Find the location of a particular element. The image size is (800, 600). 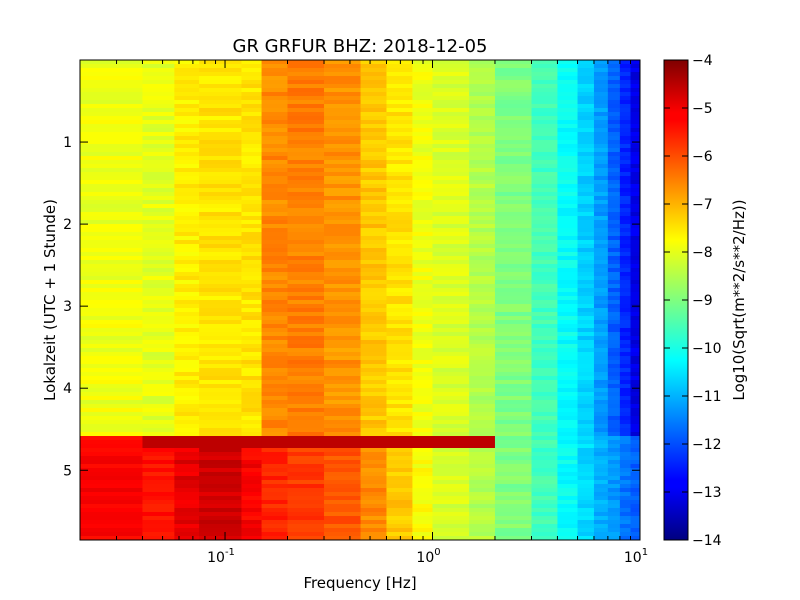

colorbar-tick-label: −13 is located at coordinates (707, 493).